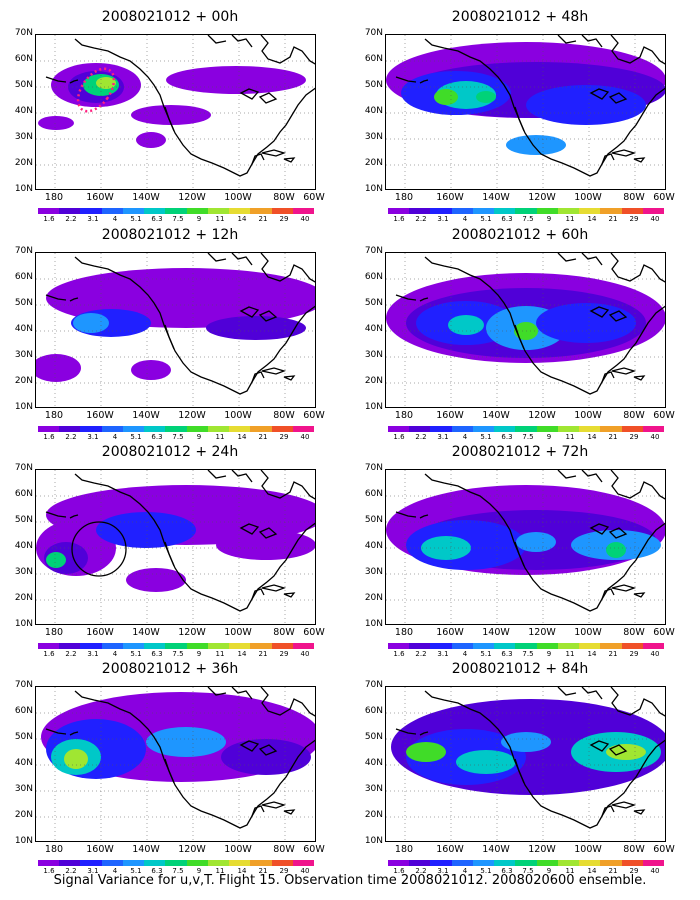 This screenshot has height=900, width=700. Describe the element at coordinates (115, 437) in the screenshot. I see `colorbar-label: 4` at that location.